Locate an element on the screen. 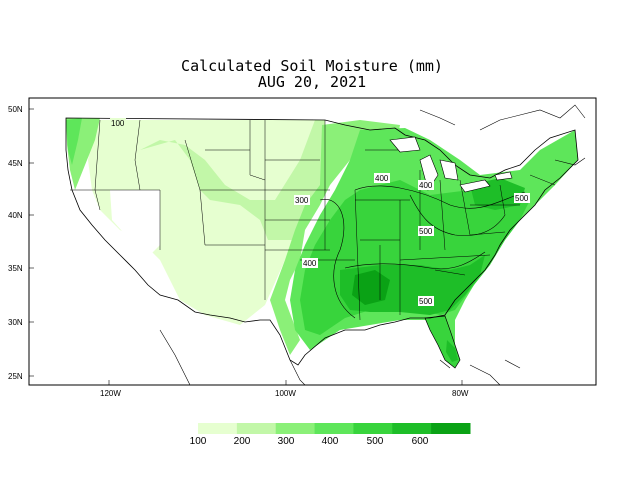 The height and width of the screenshot is (483, 624). lon-ticks: 120W 100W 80W is located at coordinates (284, 393).